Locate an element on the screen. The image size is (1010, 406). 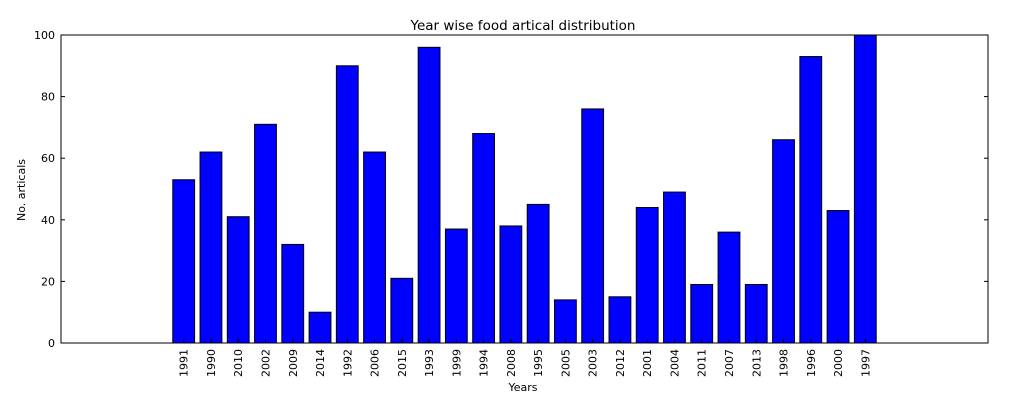
x-tick-label: 2013 is located at coordinates (756, 363).